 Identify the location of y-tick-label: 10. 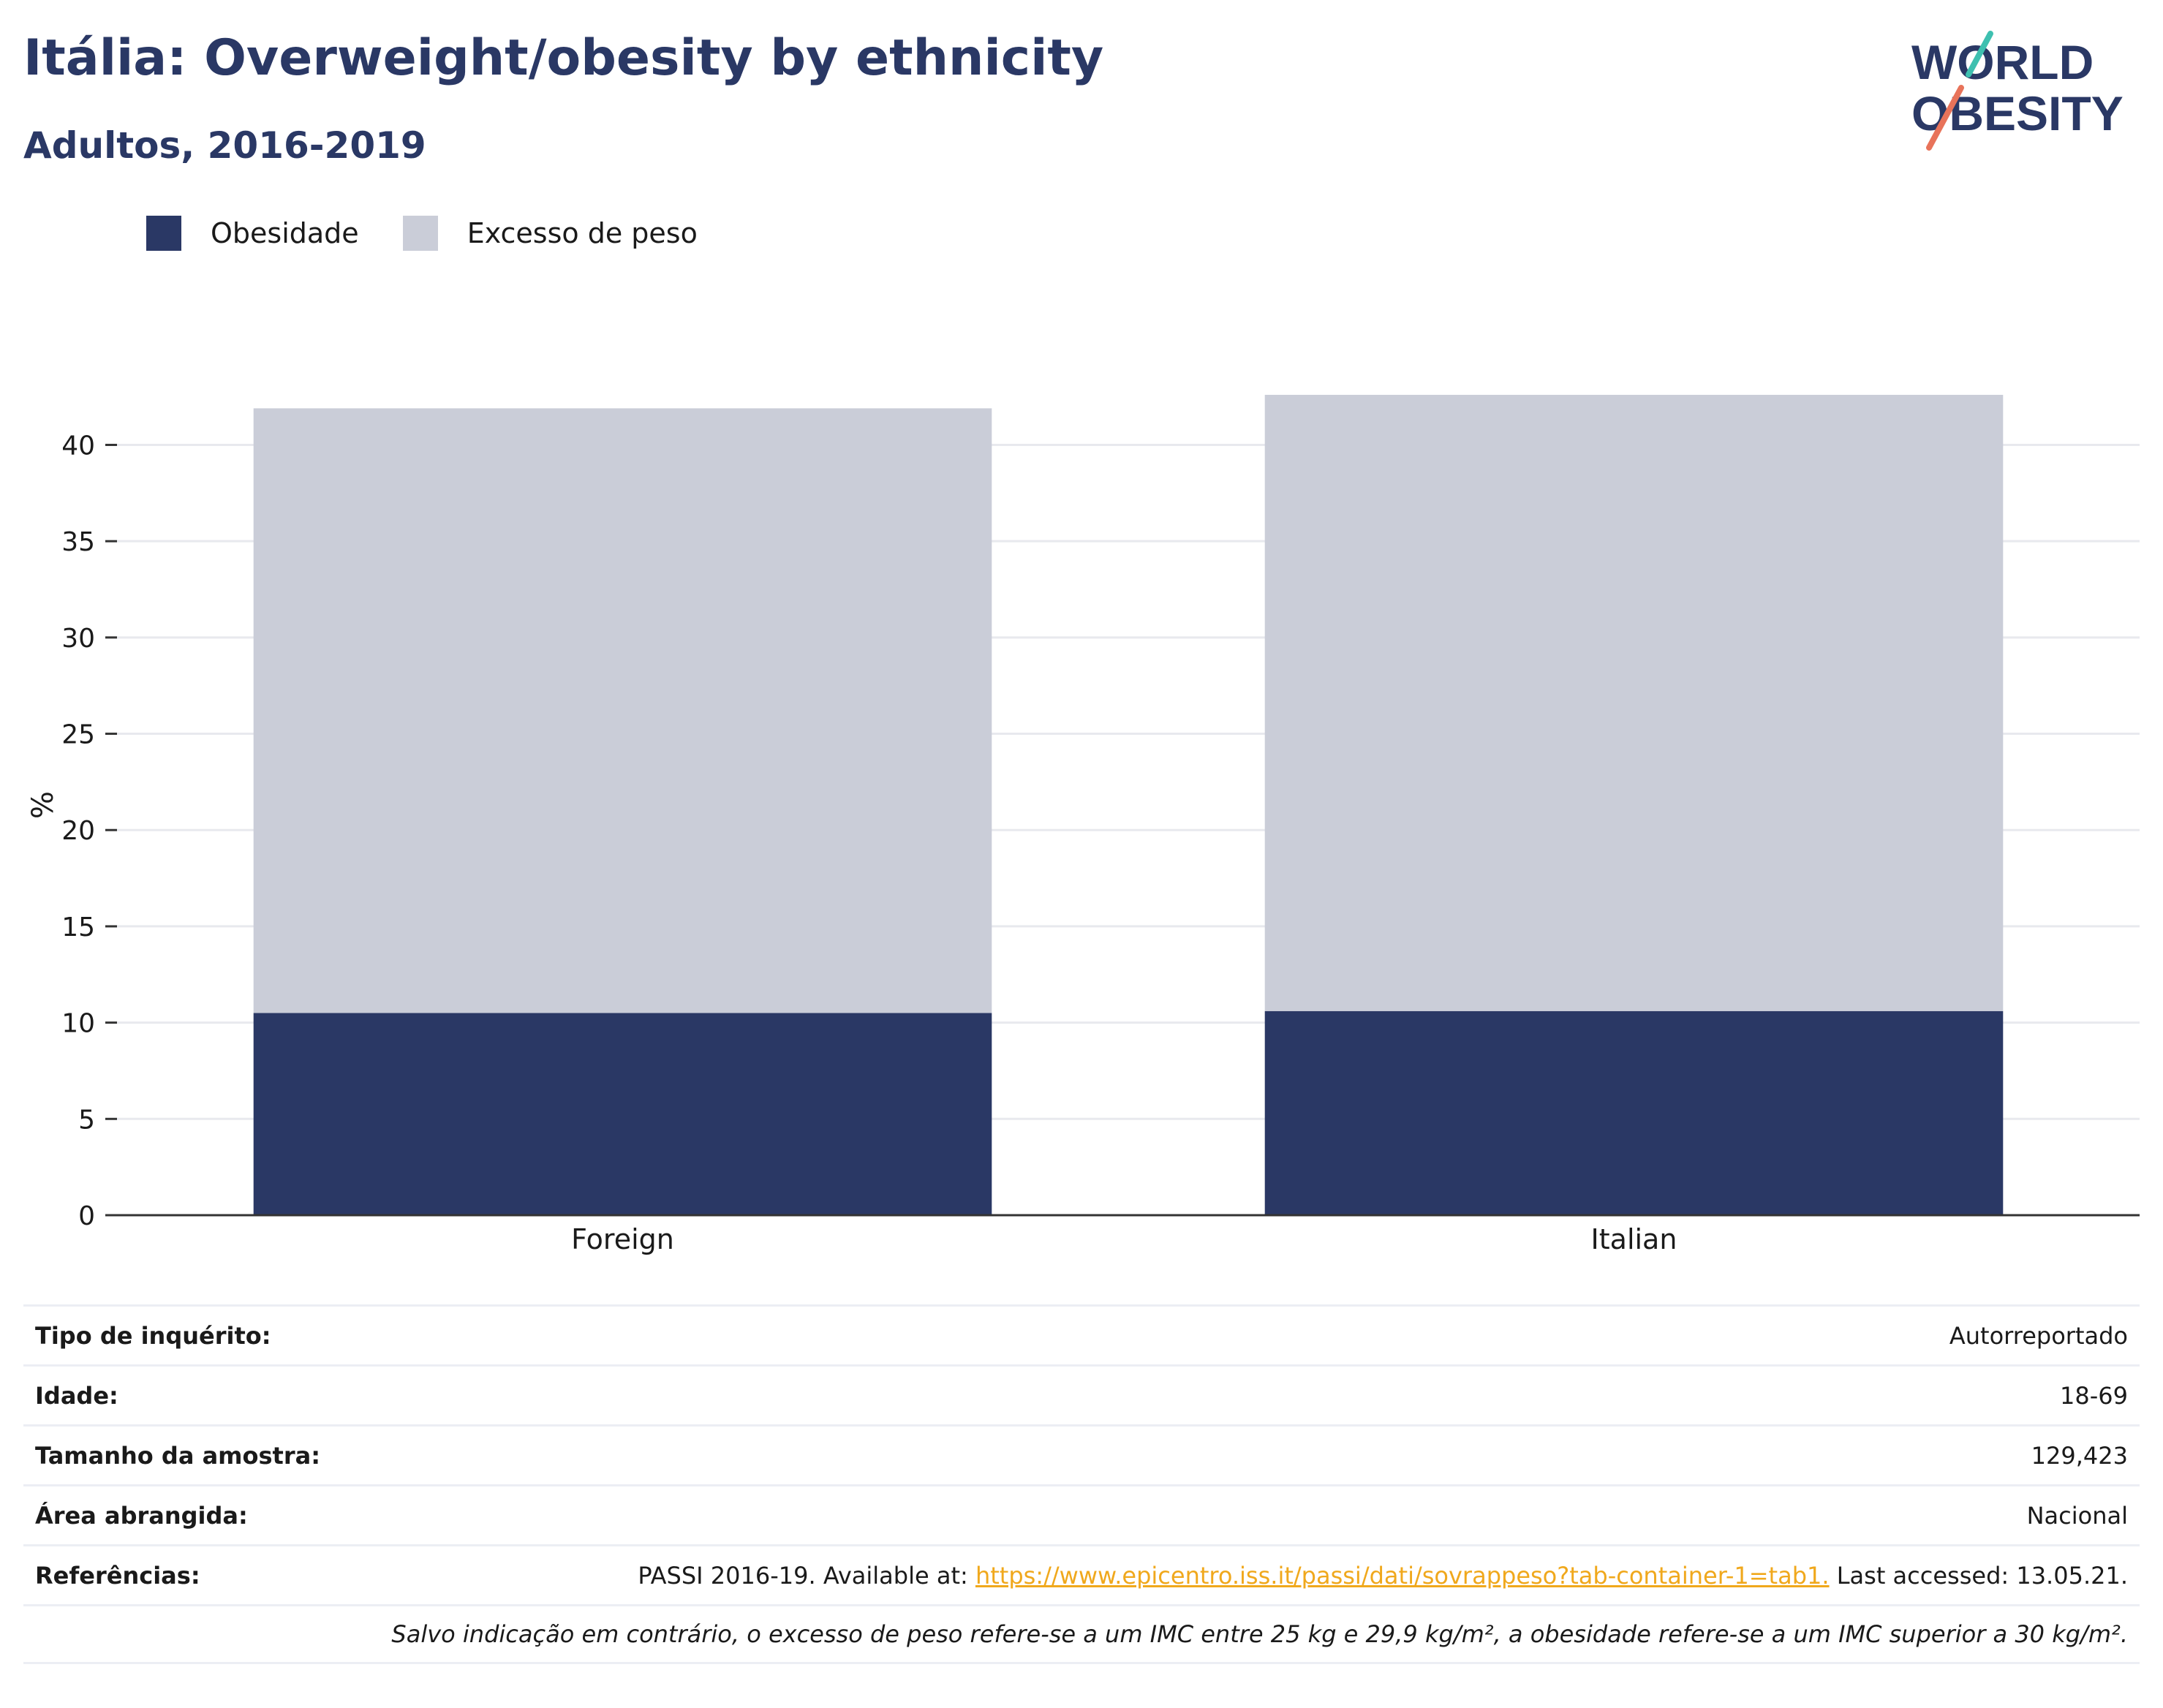
(78, 1024).